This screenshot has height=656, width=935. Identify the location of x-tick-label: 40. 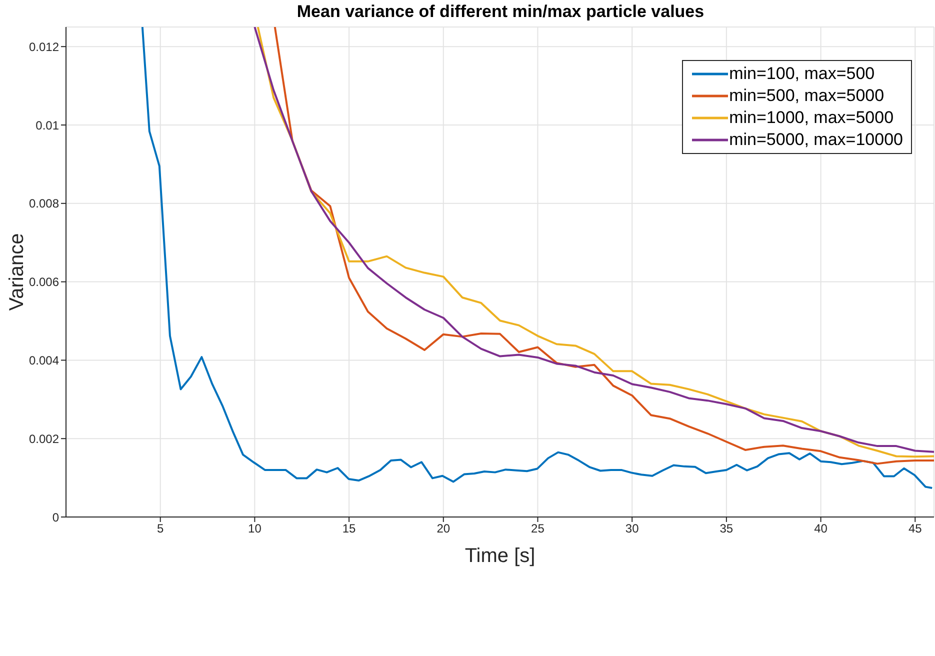
(821, 529).